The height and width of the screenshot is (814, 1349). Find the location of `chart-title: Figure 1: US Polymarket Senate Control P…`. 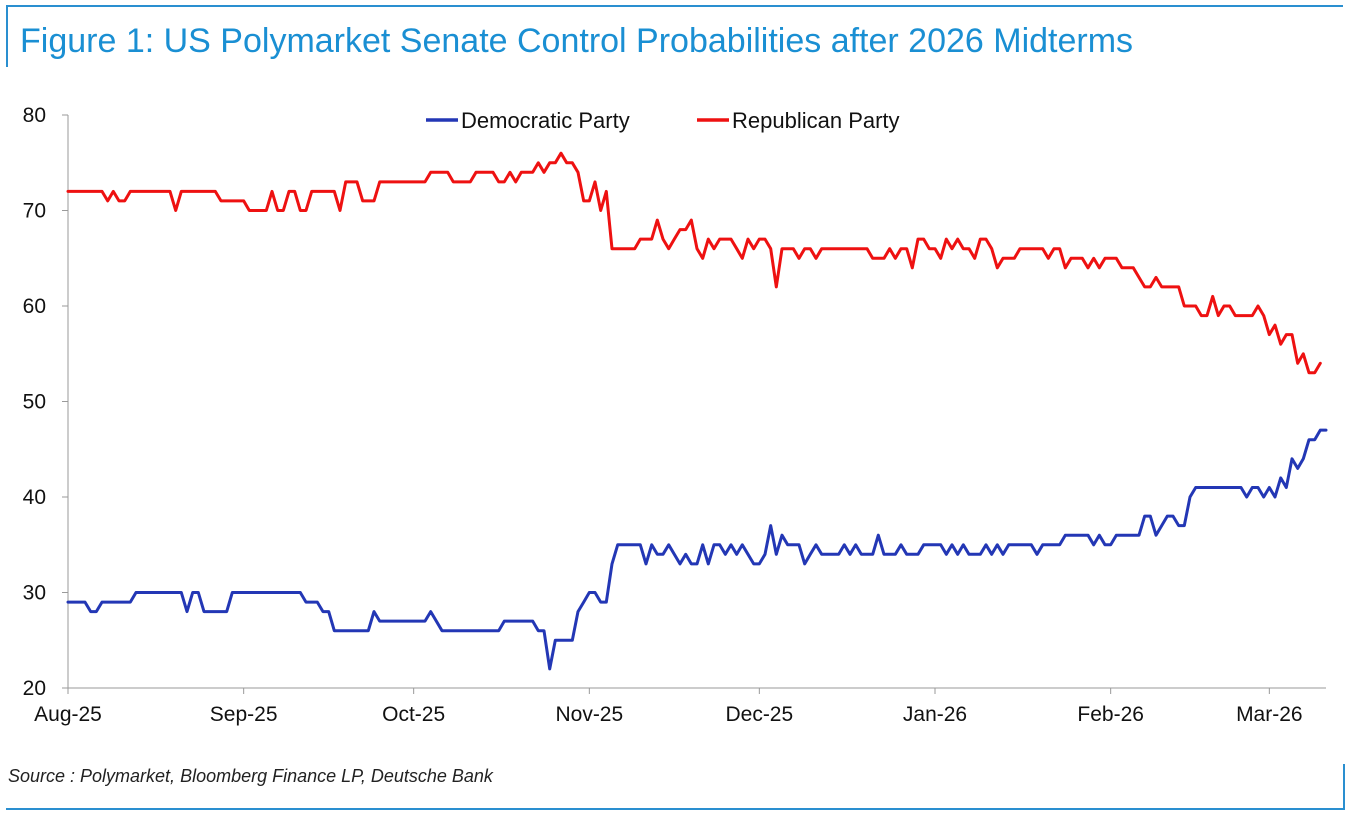

chart-title: Figure 1: US Polymarket Senate Control P… is located at coordinates (577, 41).